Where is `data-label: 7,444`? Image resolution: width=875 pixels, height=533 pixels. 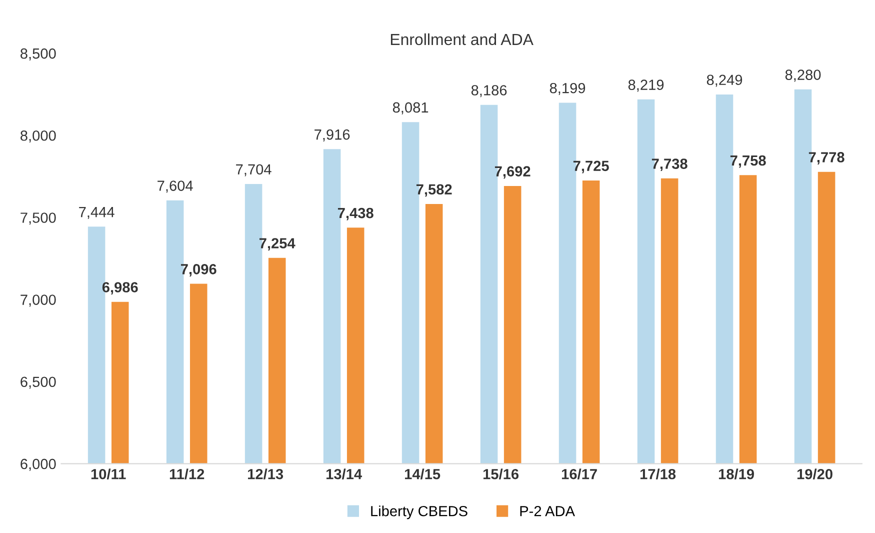
data-label: 7,444 is located at coordinates (96, 213).